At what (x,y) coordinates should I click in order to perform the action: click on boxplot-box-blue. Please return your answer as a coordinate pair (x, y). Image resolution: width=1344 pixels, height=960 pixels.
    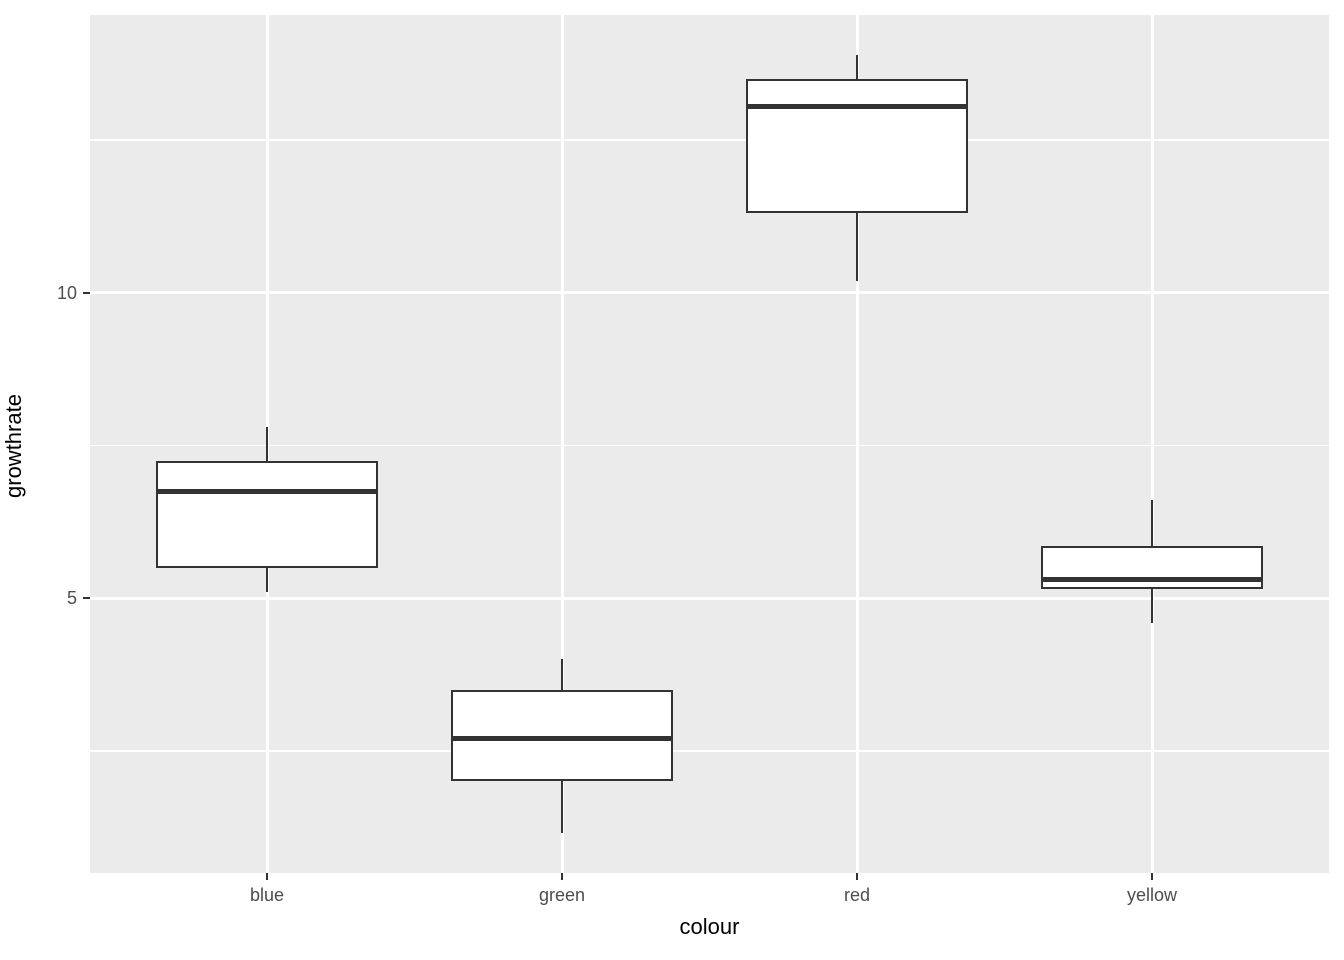
    Looking at the image, I should click on (267, 514).